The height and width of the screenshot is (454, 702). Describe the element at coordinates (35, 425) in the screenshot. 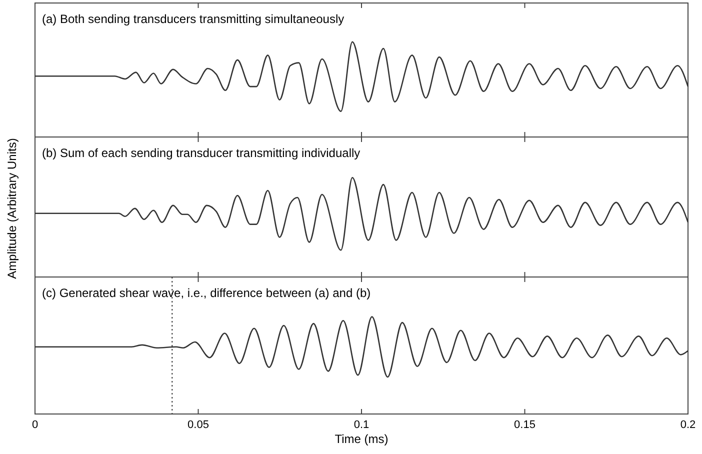

I see `x-tick-label: 0` at that location.